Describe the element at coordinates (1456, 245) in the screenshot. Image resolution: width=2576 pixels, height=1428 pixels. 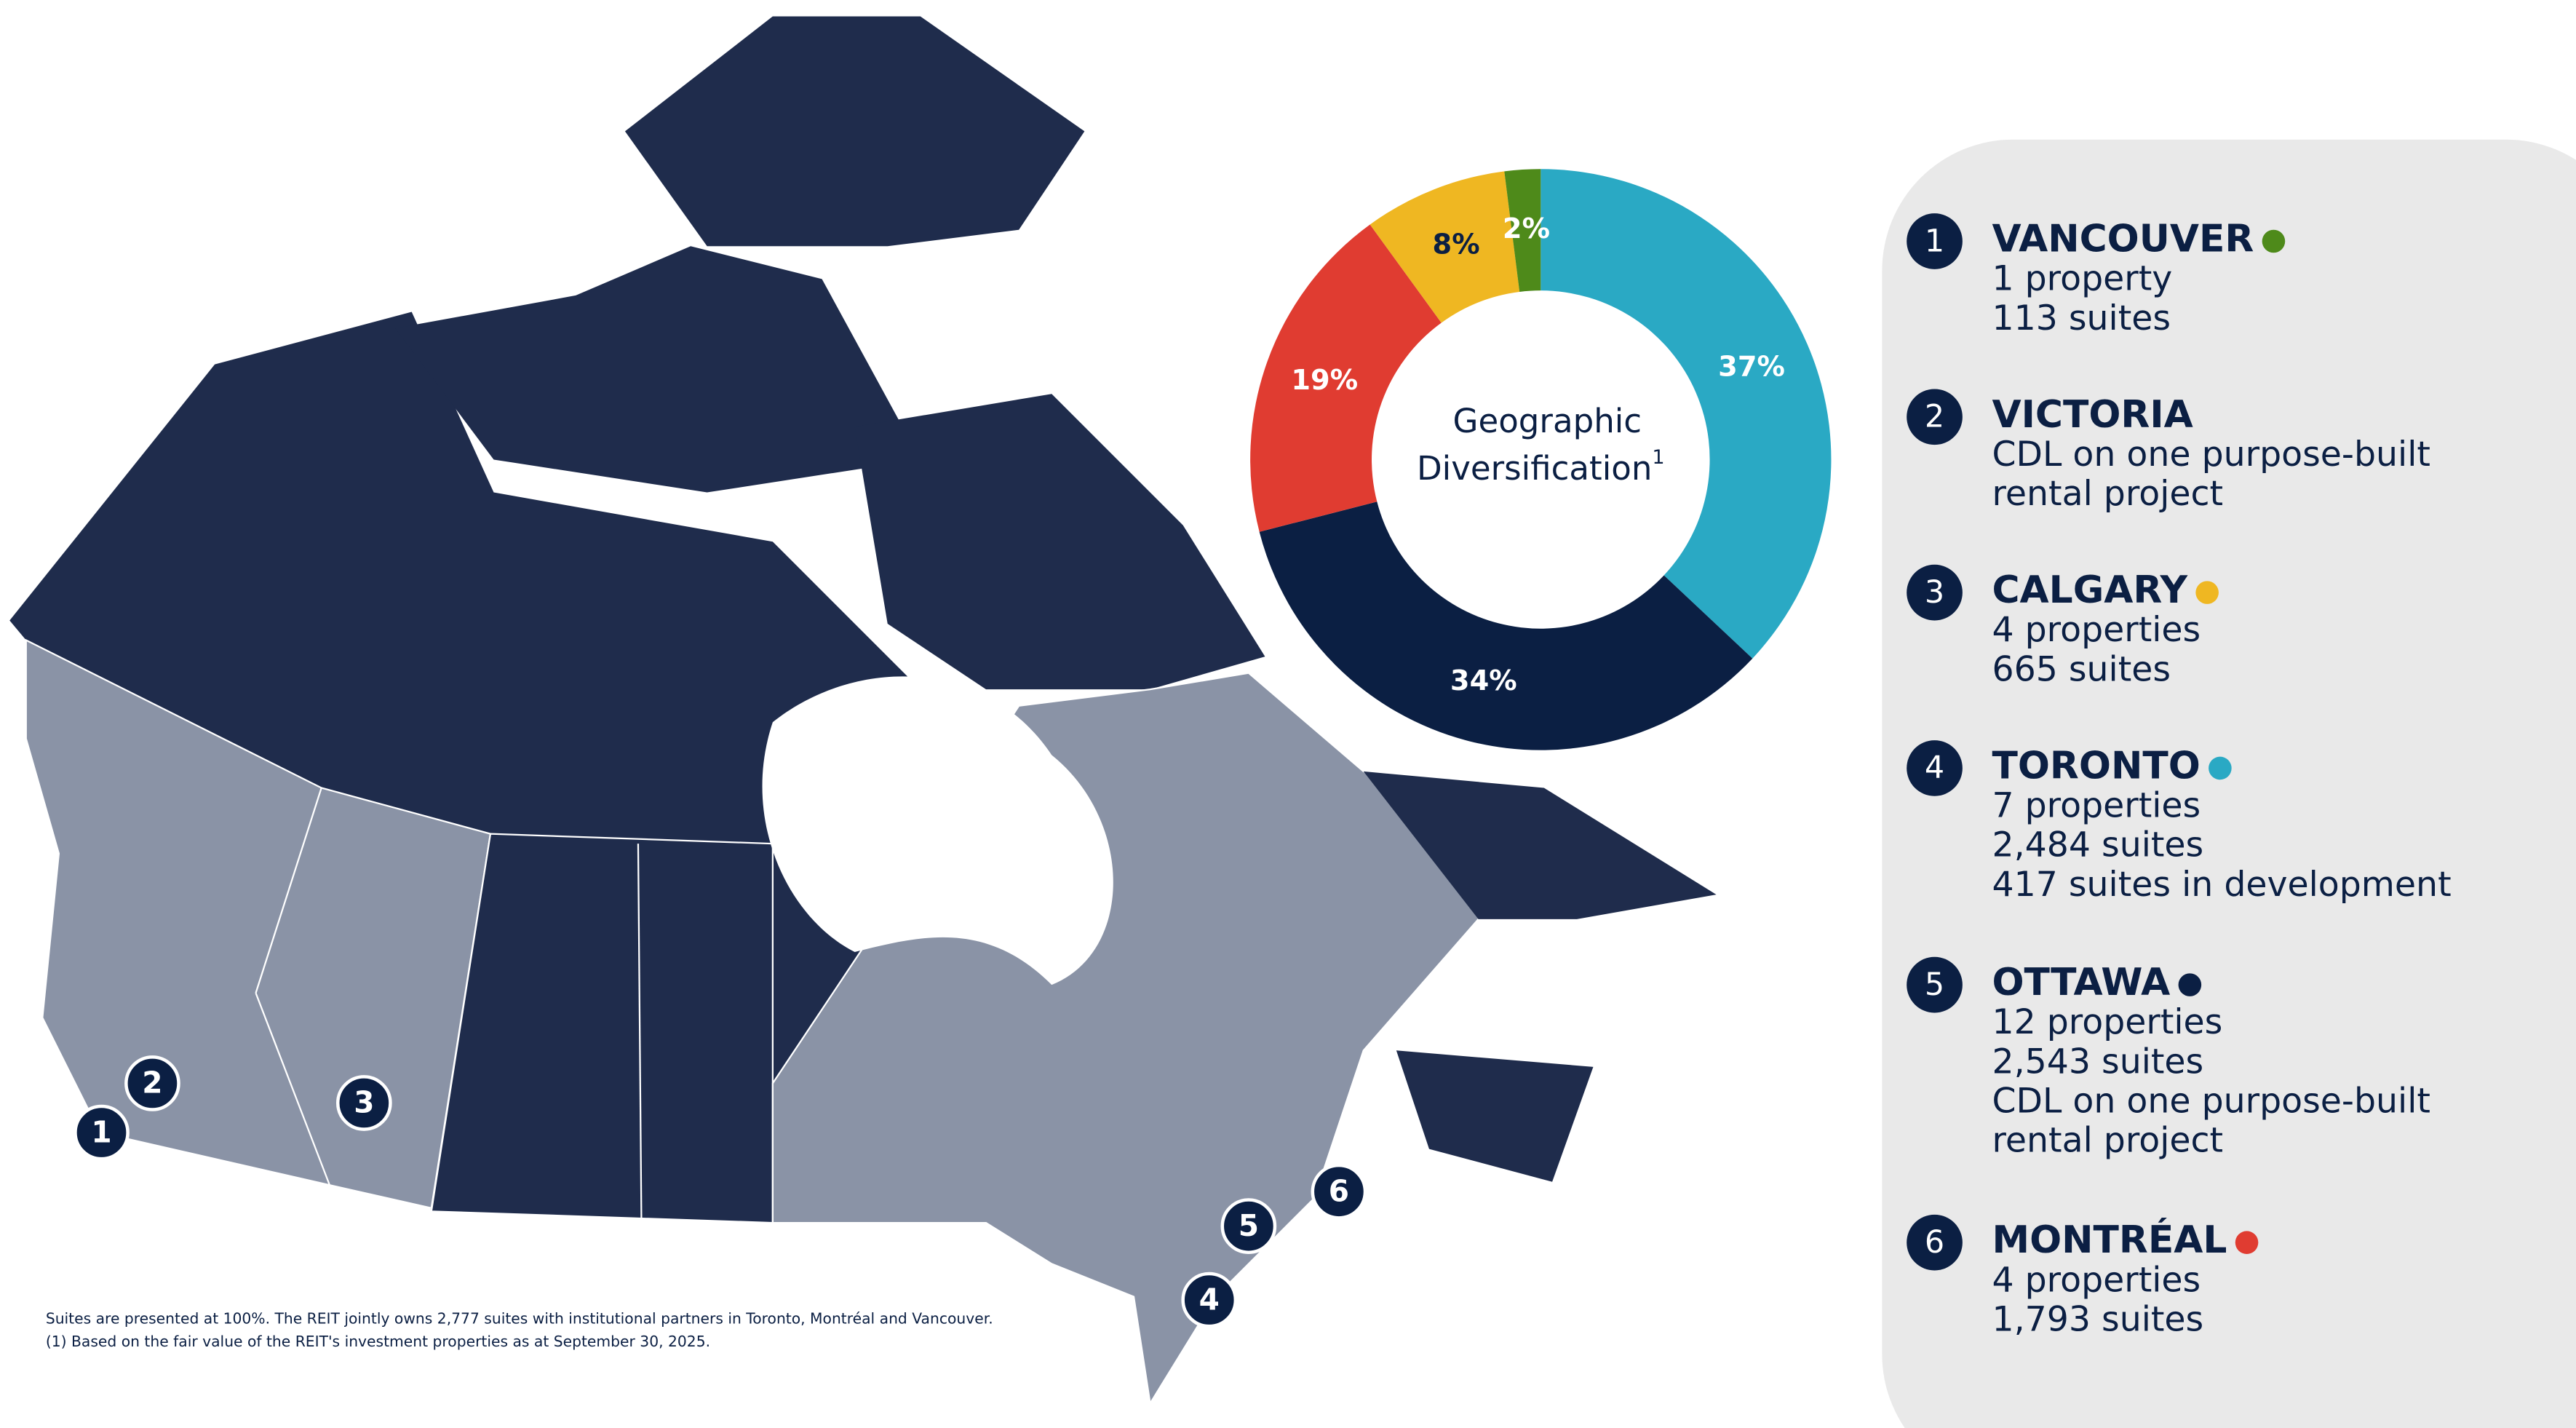
I see `slice-label: 8%` at that location.